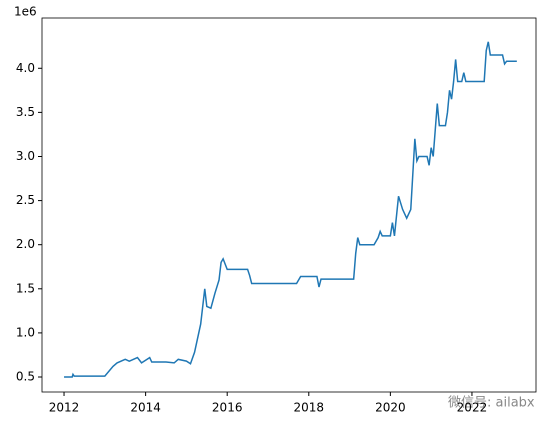 The width and height of the screenshot is (547, 428). Describe the element at coordinates (309, 408) in the screenshot. I see `x-tick-label: 2018` at that location.